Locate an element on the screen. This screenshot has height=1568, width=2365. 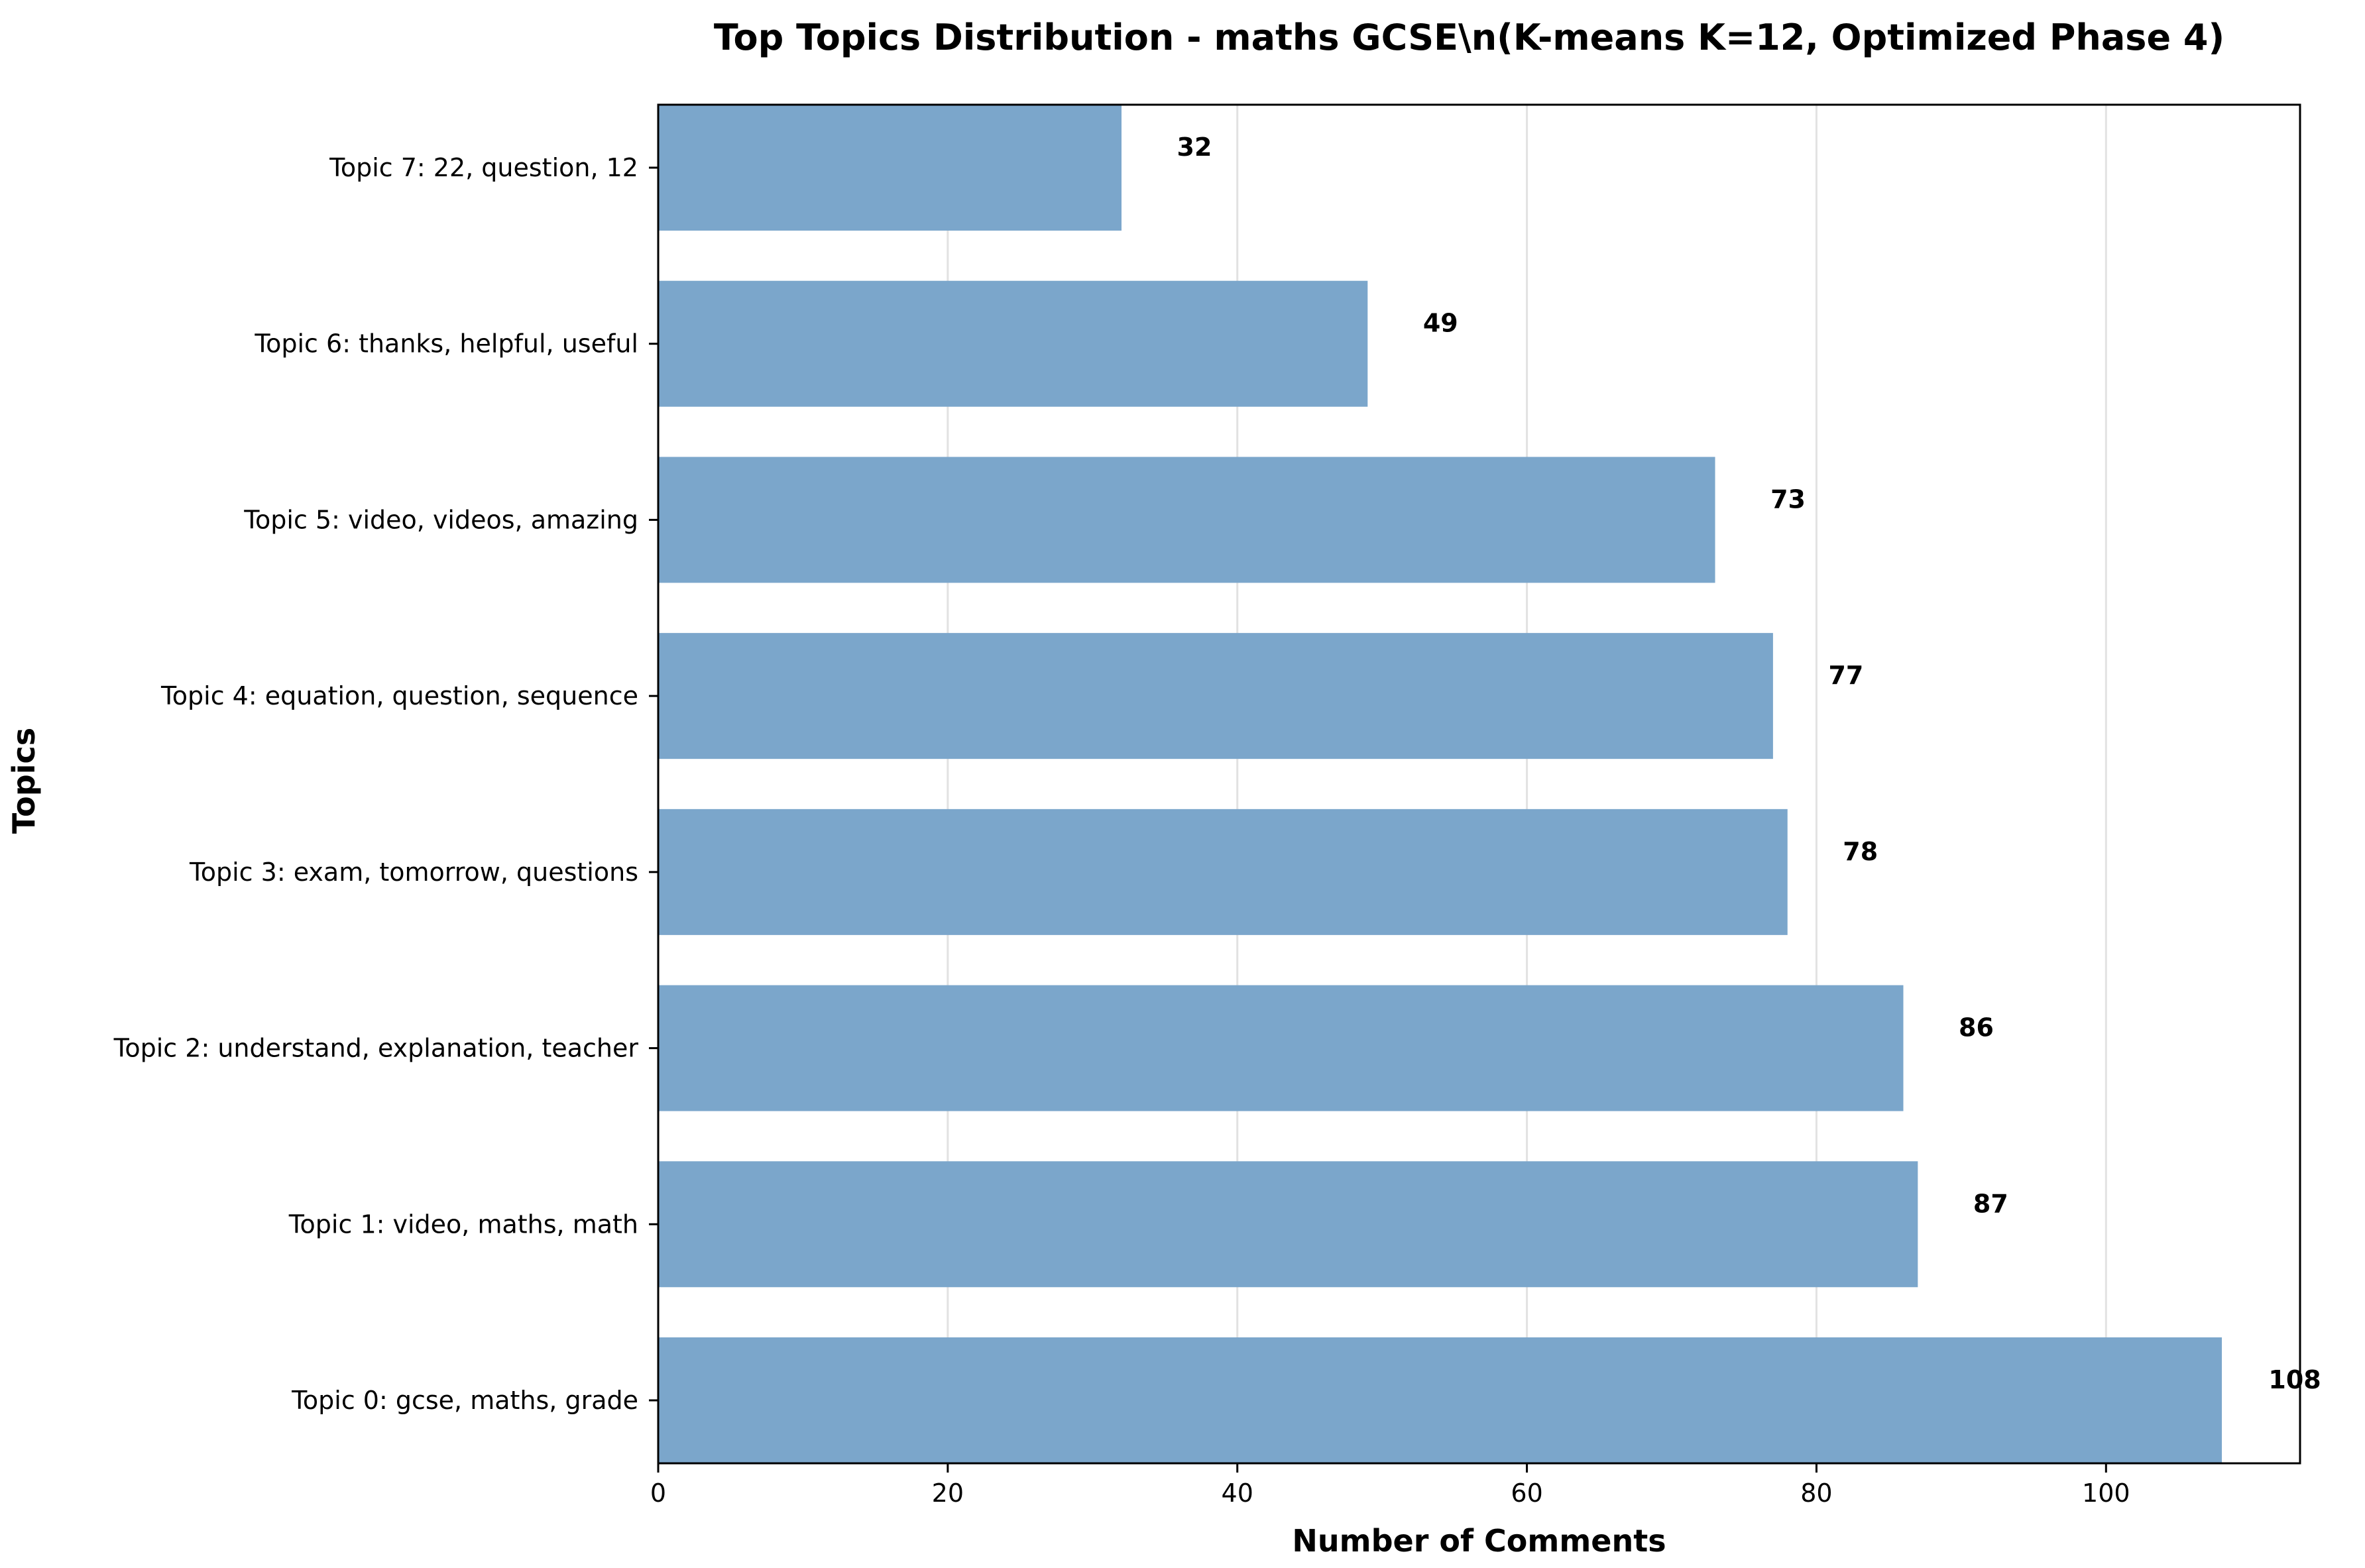
x-tick-label: 0 is located at coordinates (658, 1494).